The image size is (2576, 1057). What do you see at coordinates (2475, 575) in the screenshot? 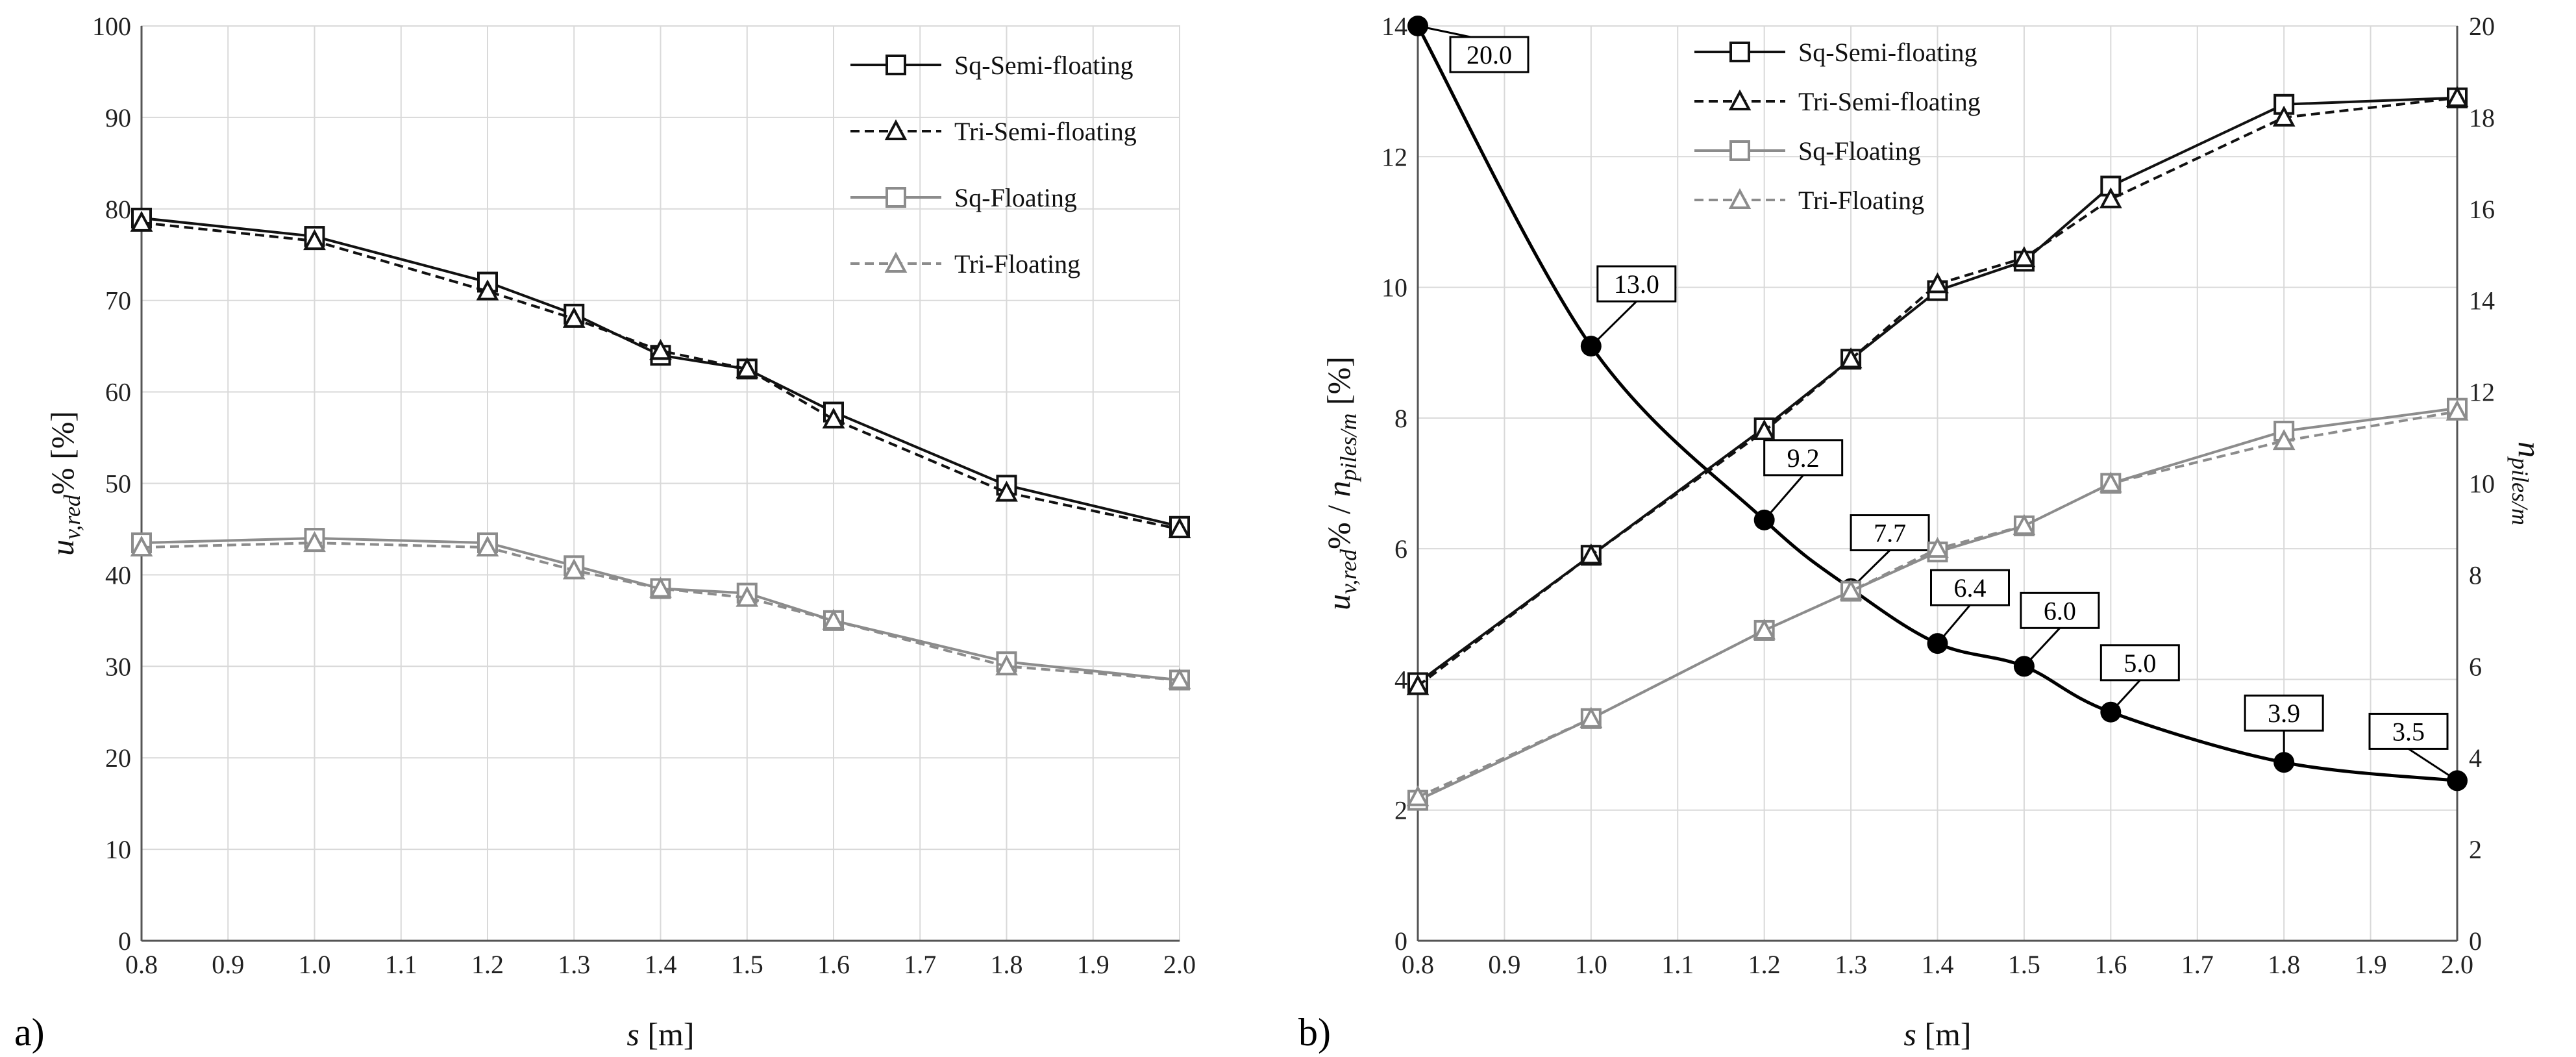
I see `y-right-tick-label: 8` at bounding box center [2475, 575].